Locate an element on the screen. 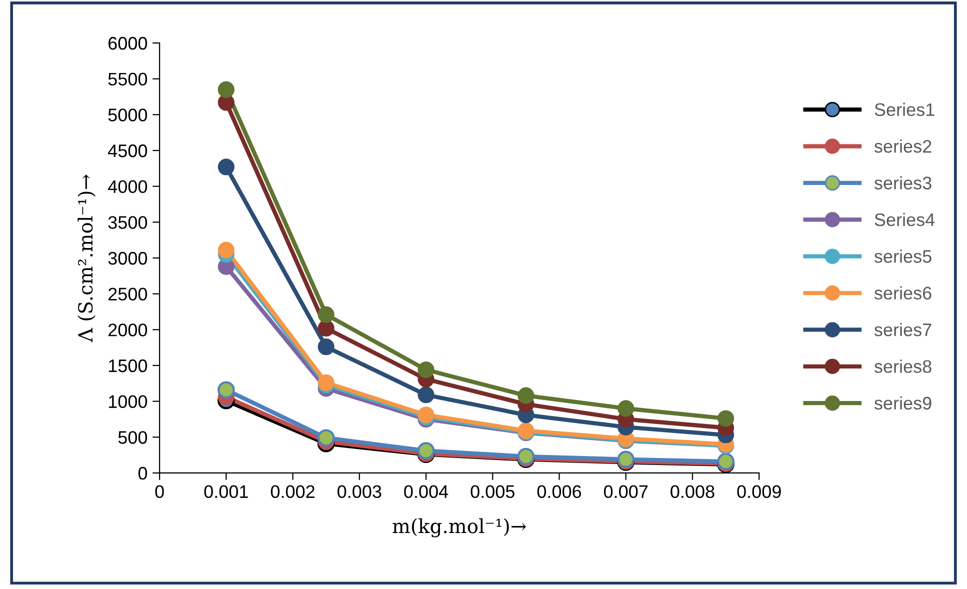 Image resolution: width=967 pixels, height=589 pixels. x-tick-label: 0.008 is located at coordinates (692, 491).